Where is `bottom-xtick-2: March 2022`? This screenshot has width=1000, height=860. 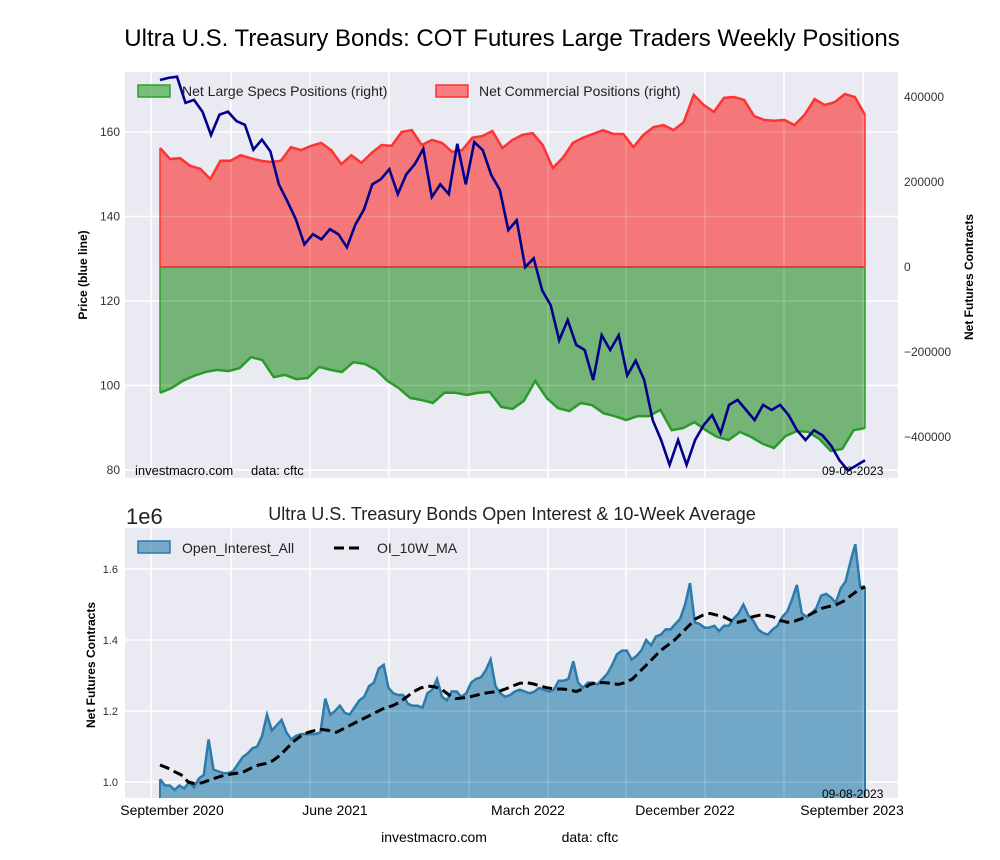 bottom-xtick-2: March 2022 is located at coordinates (528, 810).